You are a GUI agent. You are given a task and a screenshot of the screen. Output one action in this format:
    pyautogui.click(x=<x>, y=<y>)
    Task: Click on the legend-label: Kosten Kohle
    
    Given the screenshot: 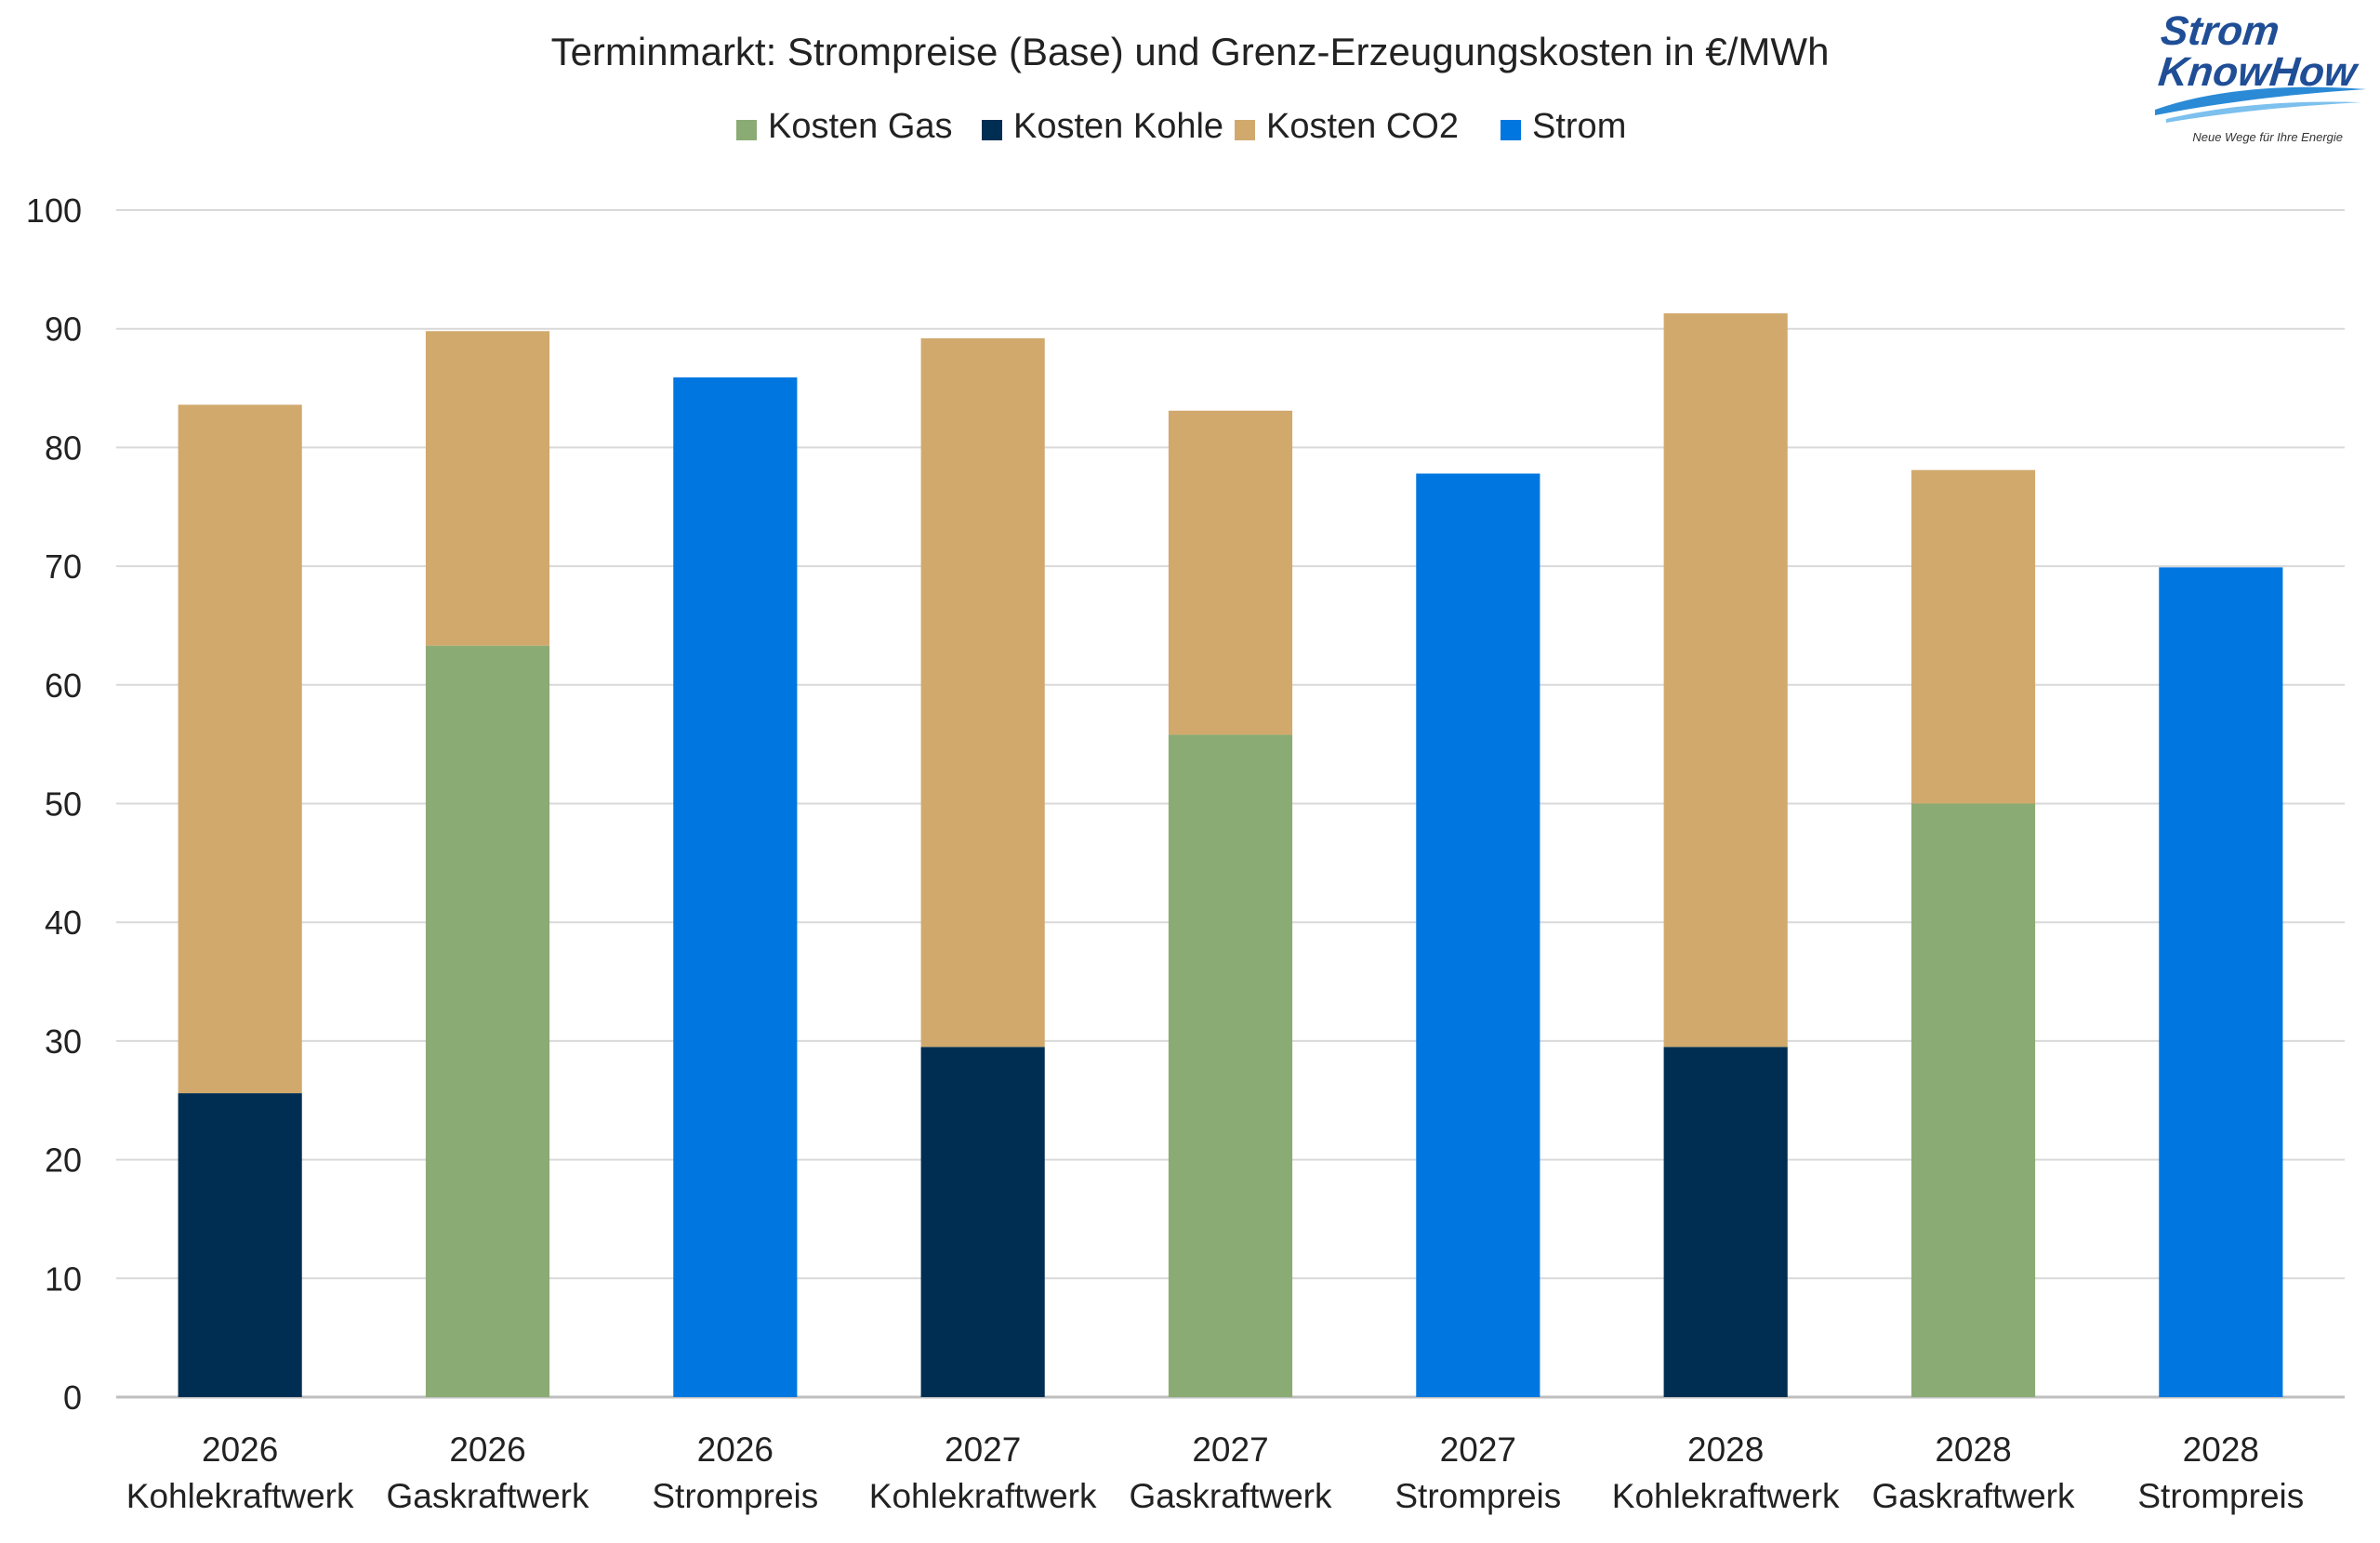 What is the action you would take?
    pyautogui.click(x=1118, y=126)
    